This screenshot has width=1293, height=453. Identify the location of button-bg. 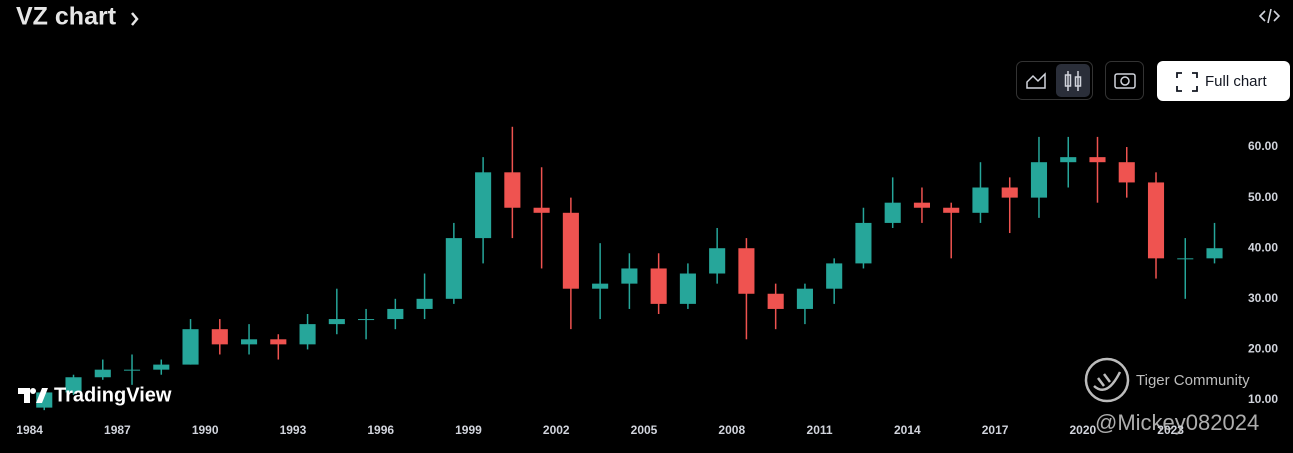
(1223, 81).